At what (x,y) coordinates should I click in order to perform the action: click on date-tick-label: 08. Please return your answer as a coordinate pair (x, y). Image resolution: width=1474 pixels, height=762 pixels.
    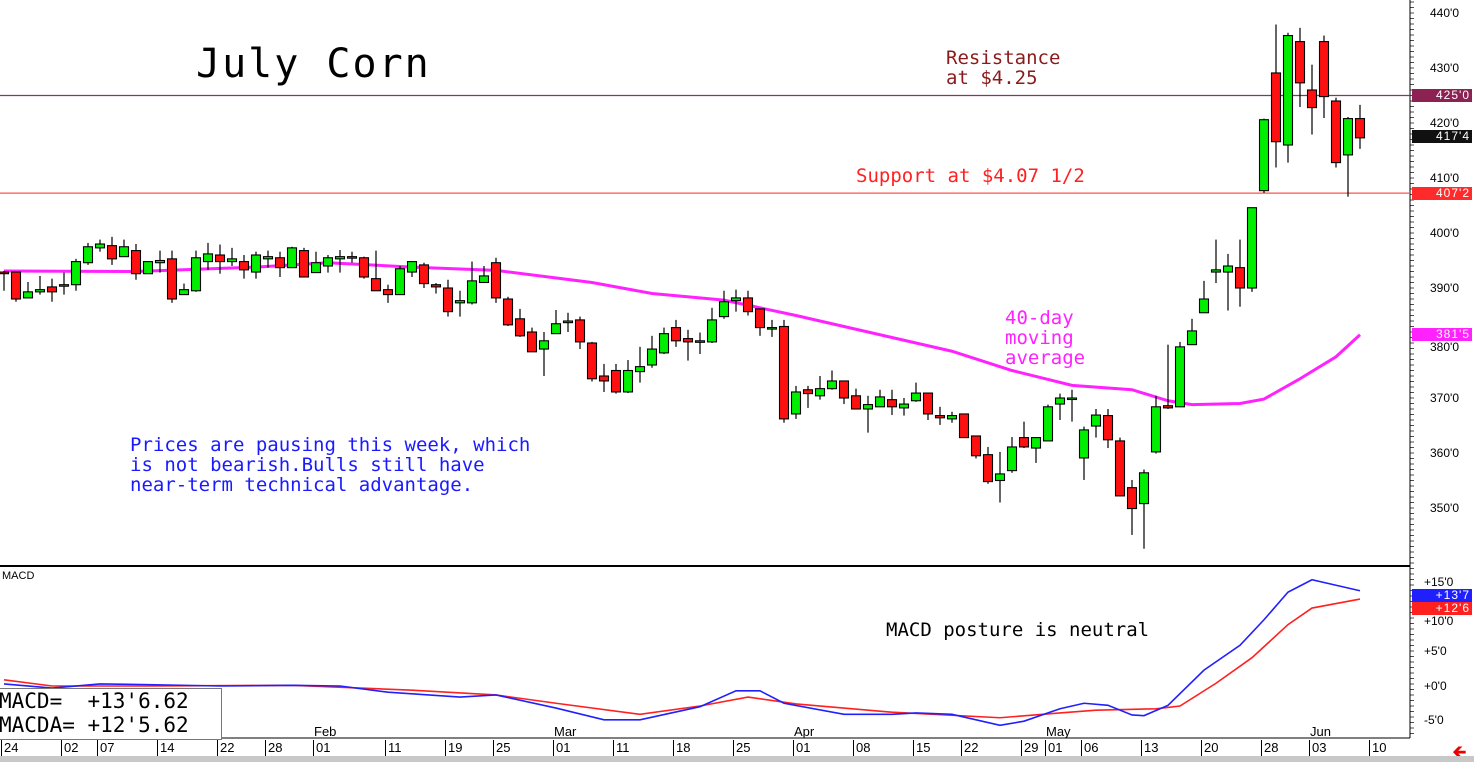
    Looking at the image, I should click on (861, 748).